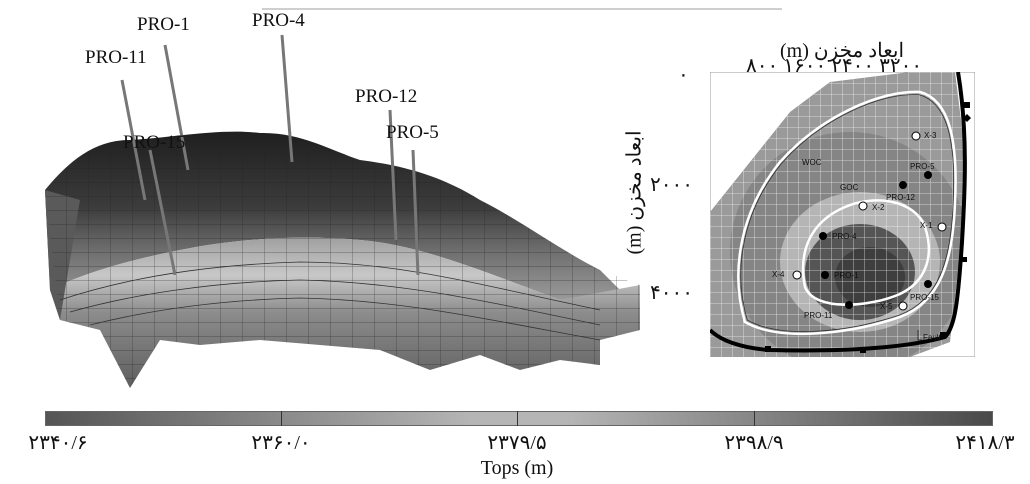 The image size is (1030, 484). Describe the element at coordinates (922, 166) in the screenshot. I see `map-label-pro-5: PRO-5` at that location.